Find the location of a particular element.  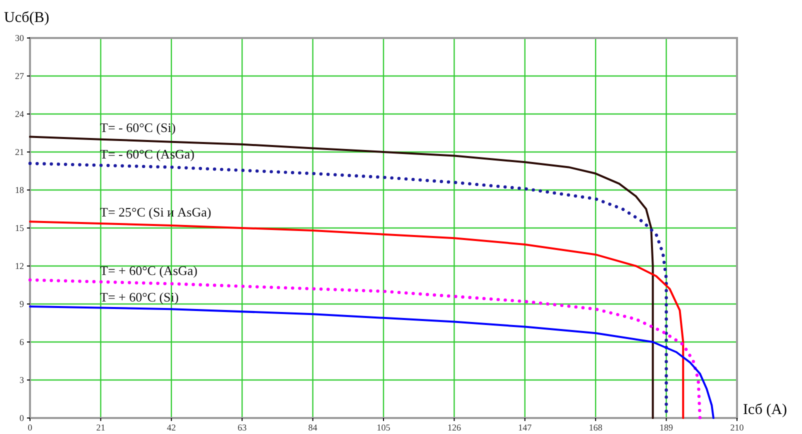

x-tick-label: 126 is located at coordinates (454, 427).